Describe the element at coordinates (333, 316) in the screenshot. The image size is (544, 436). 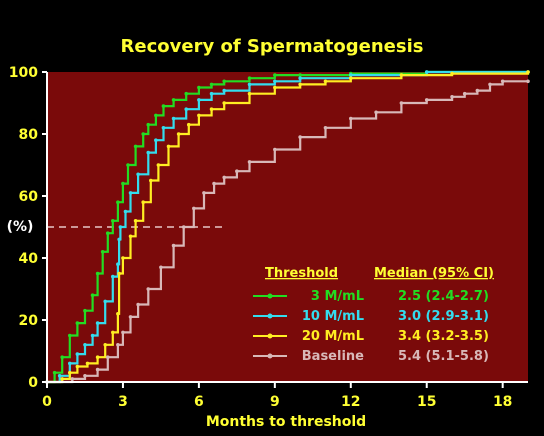
I see `legend-series-name: 10 M/mL` at that location.